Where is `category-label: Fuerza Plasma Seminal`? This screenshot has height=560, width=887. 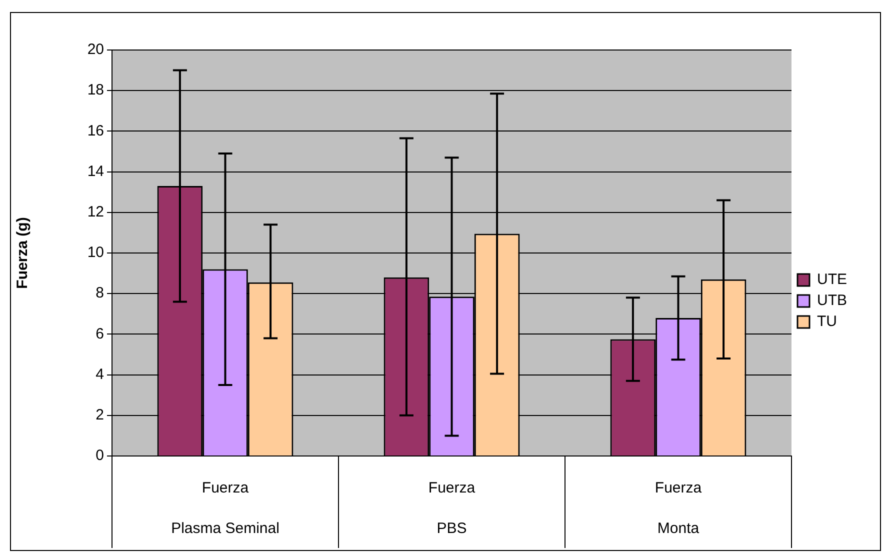
category-label: Fuerza Plasma Seminal is located at coordinates (225, 508).